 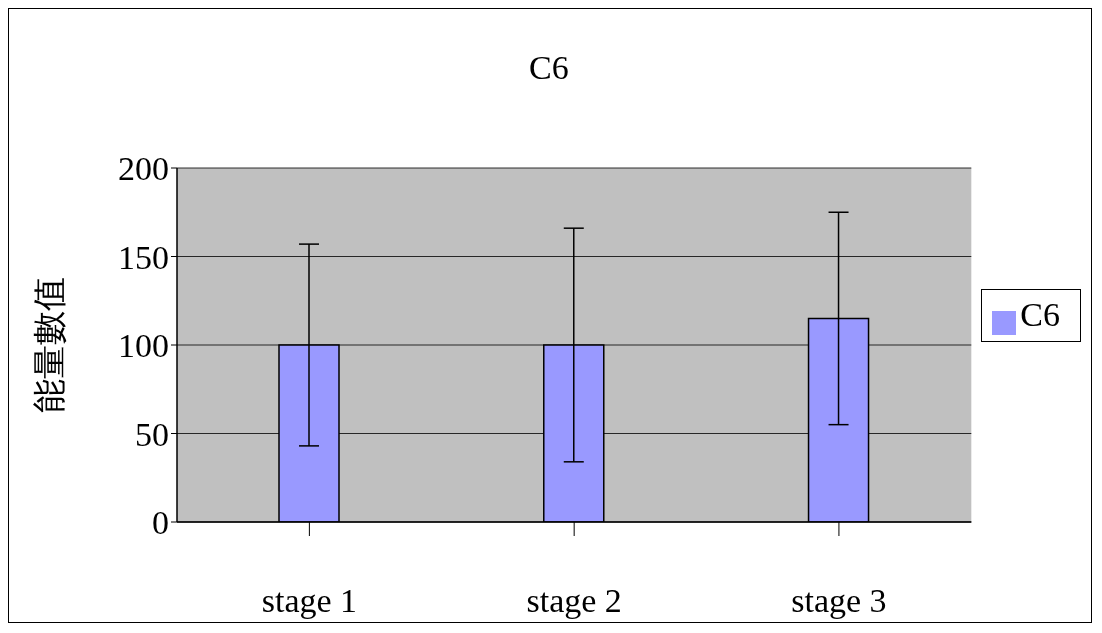 I want to click on y-tick-label: 100, so click(x=143, y=346).